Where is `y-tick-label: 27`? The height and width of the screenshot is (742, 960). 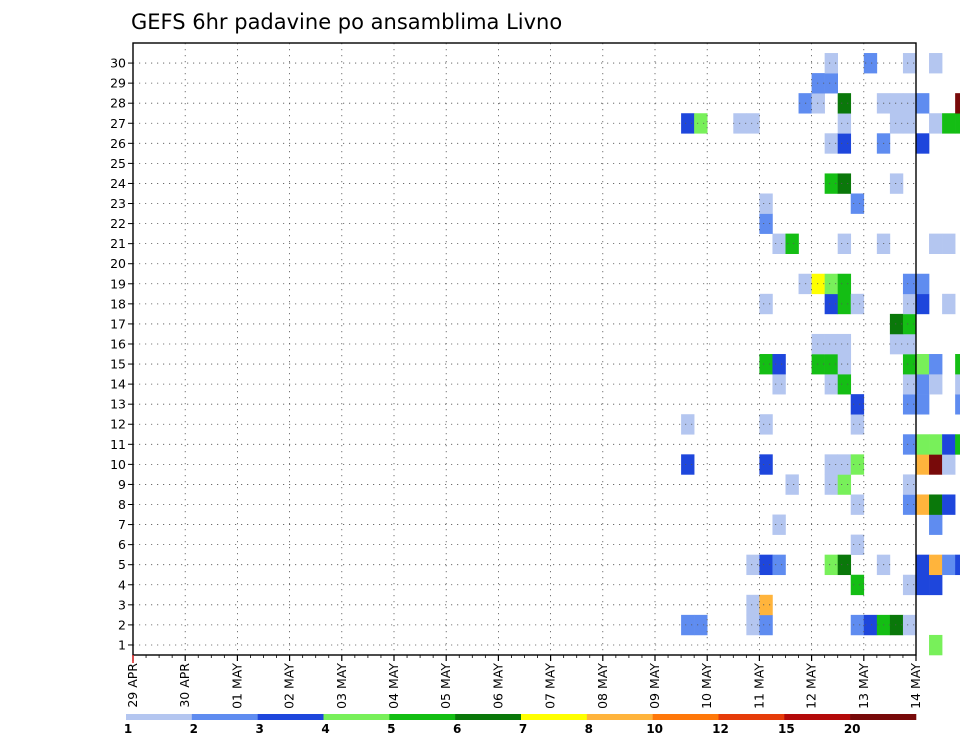 y-tick-label: 27 is located at coordinates (118, 123).